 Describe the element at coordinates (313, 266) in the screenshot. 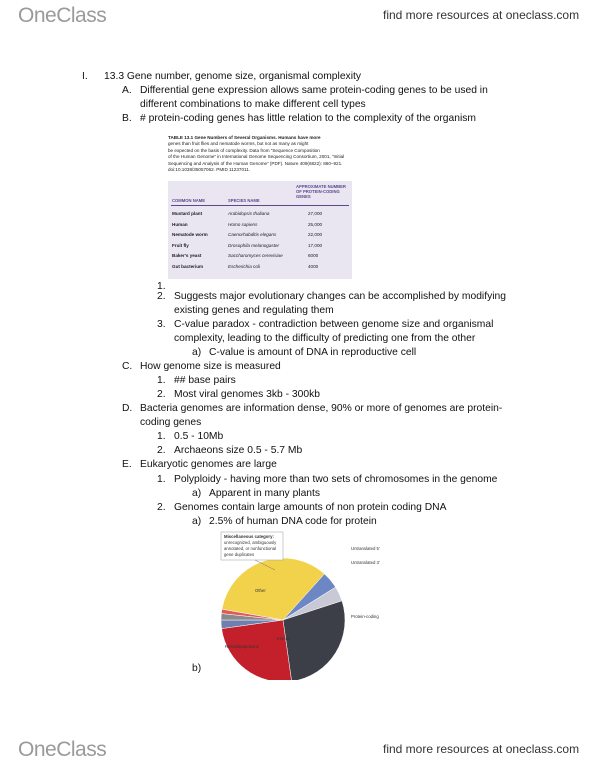

I see `table-cell: 4000` at that location.